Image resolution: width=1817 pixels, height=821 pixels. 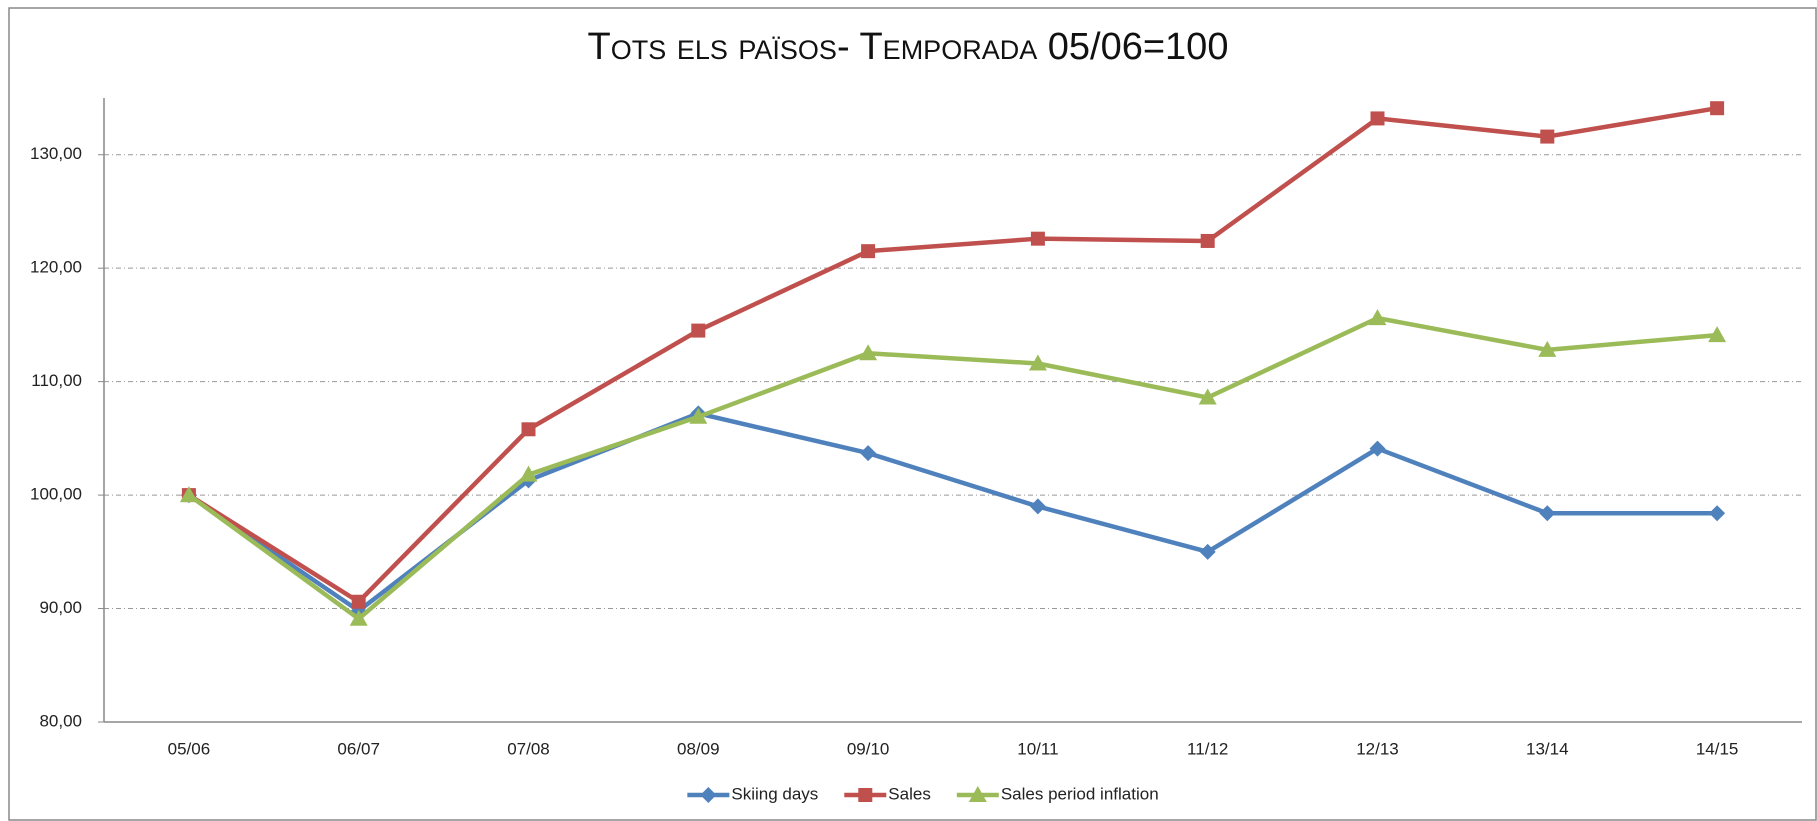 I want to click on x-tick-label: 11/12, so click(x=1207, y=748).